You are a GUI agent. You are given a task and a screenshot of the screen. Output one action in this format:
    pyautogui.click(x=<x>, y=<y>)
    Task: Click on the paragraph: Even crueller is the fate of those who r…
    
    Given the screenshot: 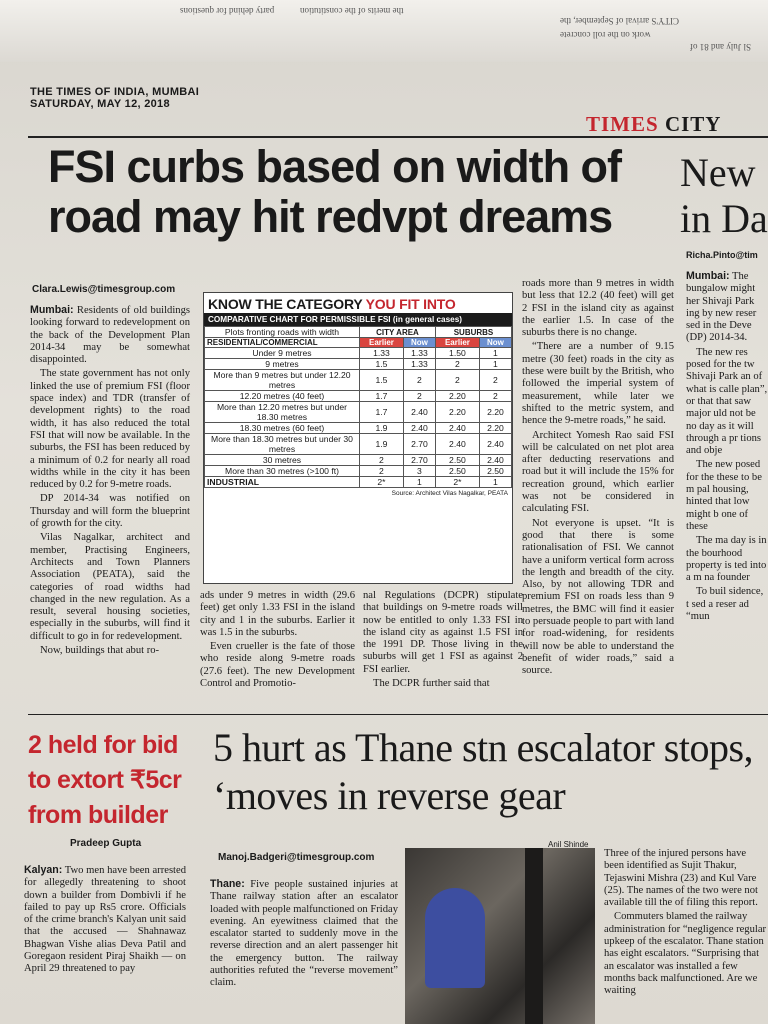 What is the action you would take?
    pyautogui.click(x=277, y=665)
    